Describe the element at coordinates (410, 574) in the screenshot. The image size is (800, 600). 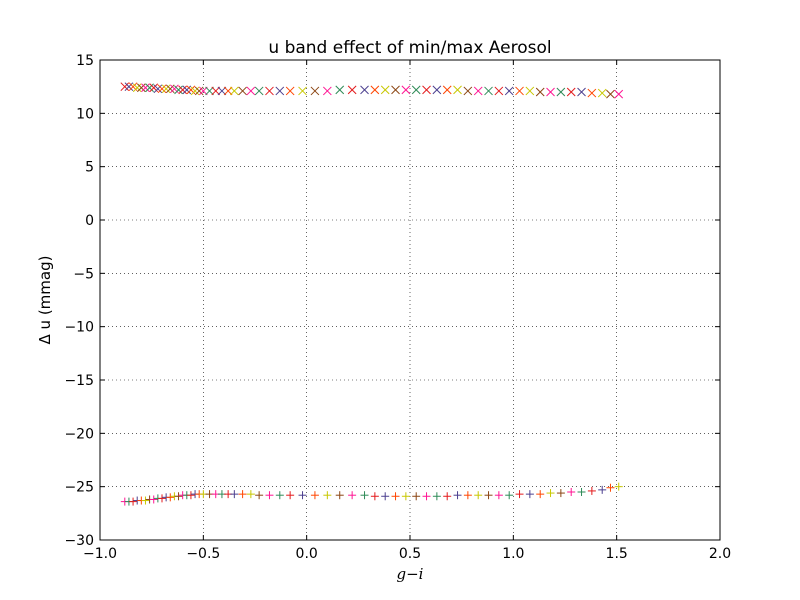
I see `x-axis-label: g−i` at that location.